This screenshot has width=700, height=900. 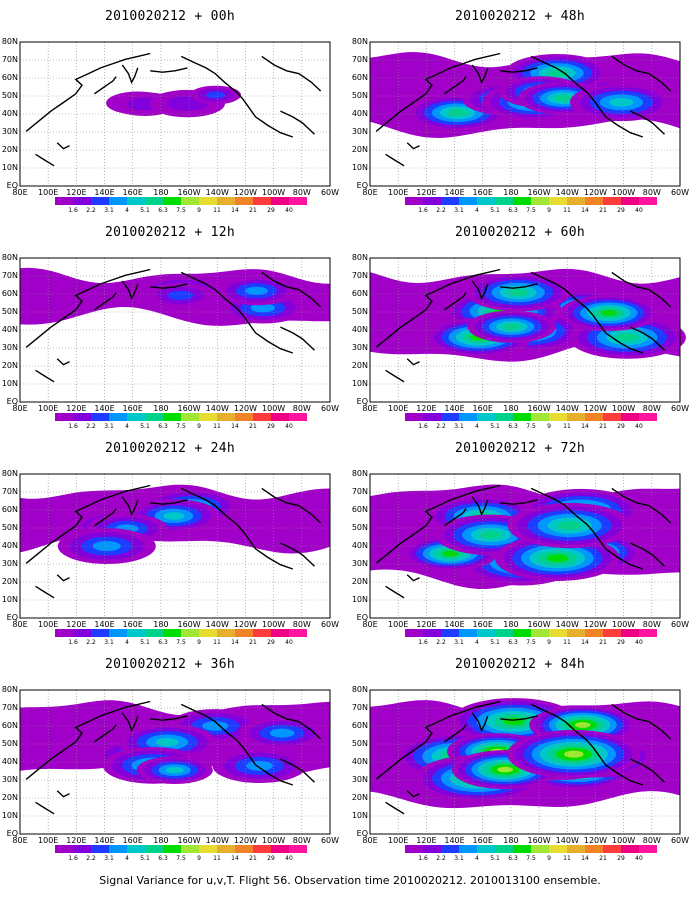 I want to click on coastlines, so click(x=523, y=541).